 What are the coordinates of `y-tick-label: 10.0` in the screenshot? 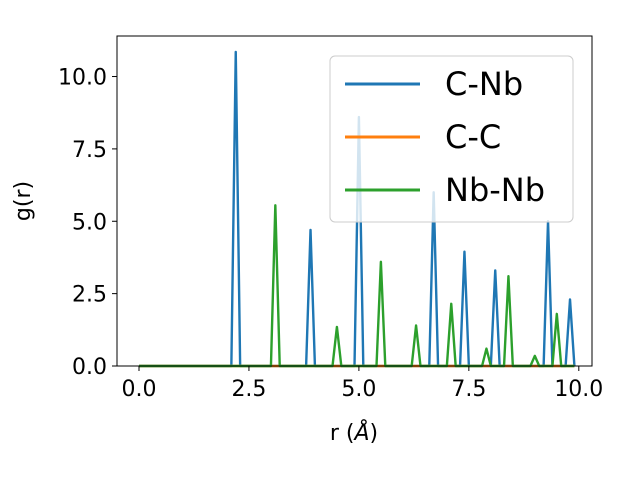 It's located at (82, 78).